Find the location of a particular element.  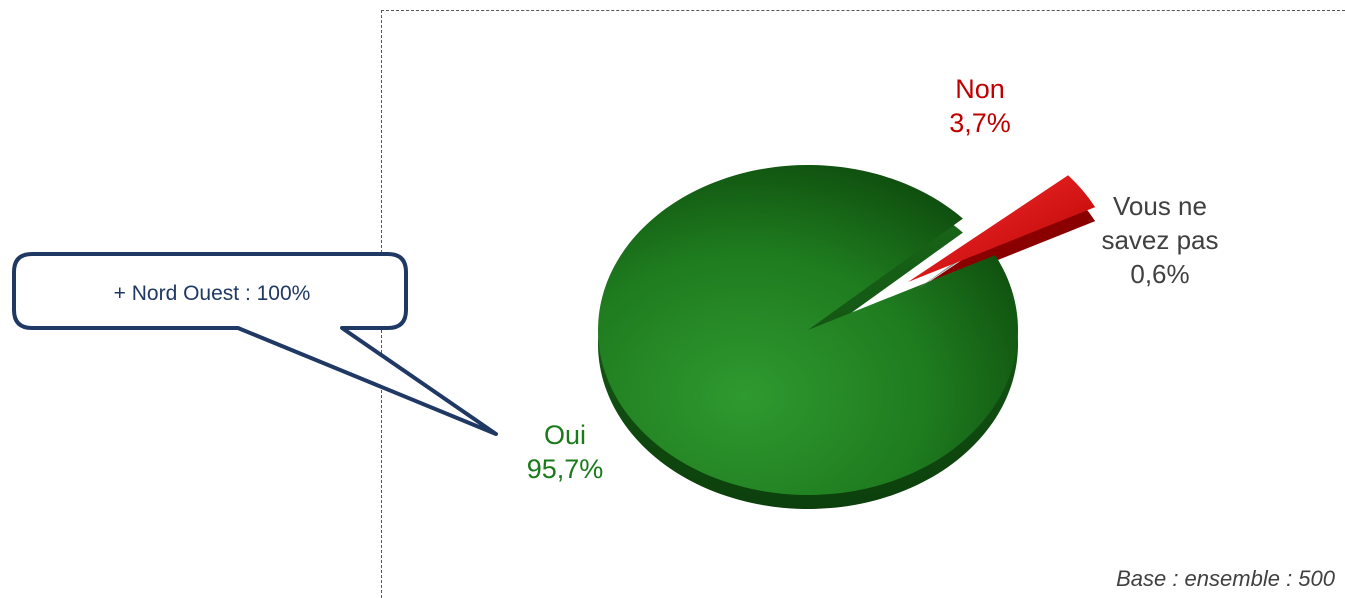

slice-label-oui-category: Oui is located at coordinates (565, 435).